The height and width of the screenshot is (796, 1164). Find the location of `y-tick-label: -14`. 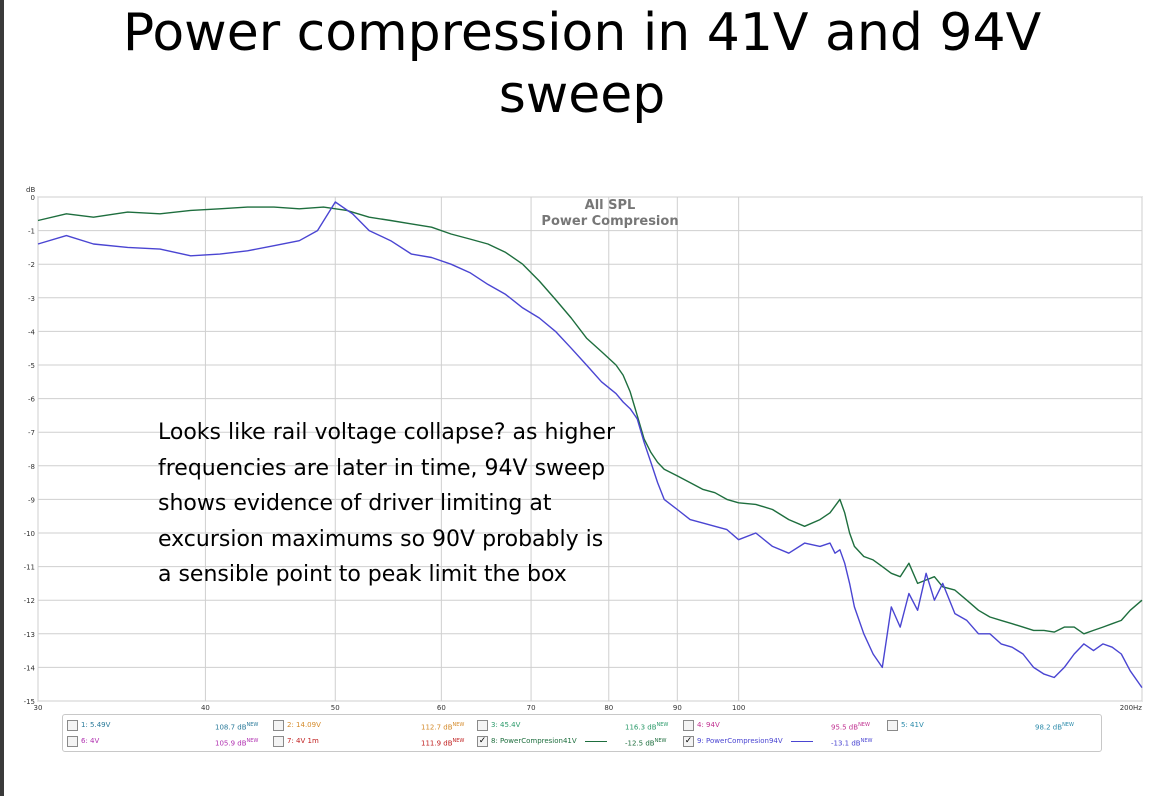

y-tick-label: -14 is located at coordinates (30, 668).